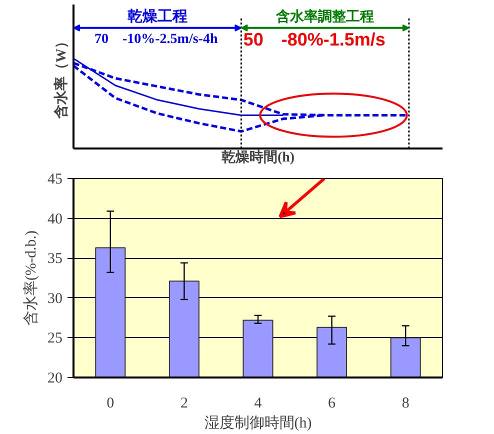  Describe the element at coordinates (324, 17) in the screenshot. I see `text: 含水率調整工程` at that location.